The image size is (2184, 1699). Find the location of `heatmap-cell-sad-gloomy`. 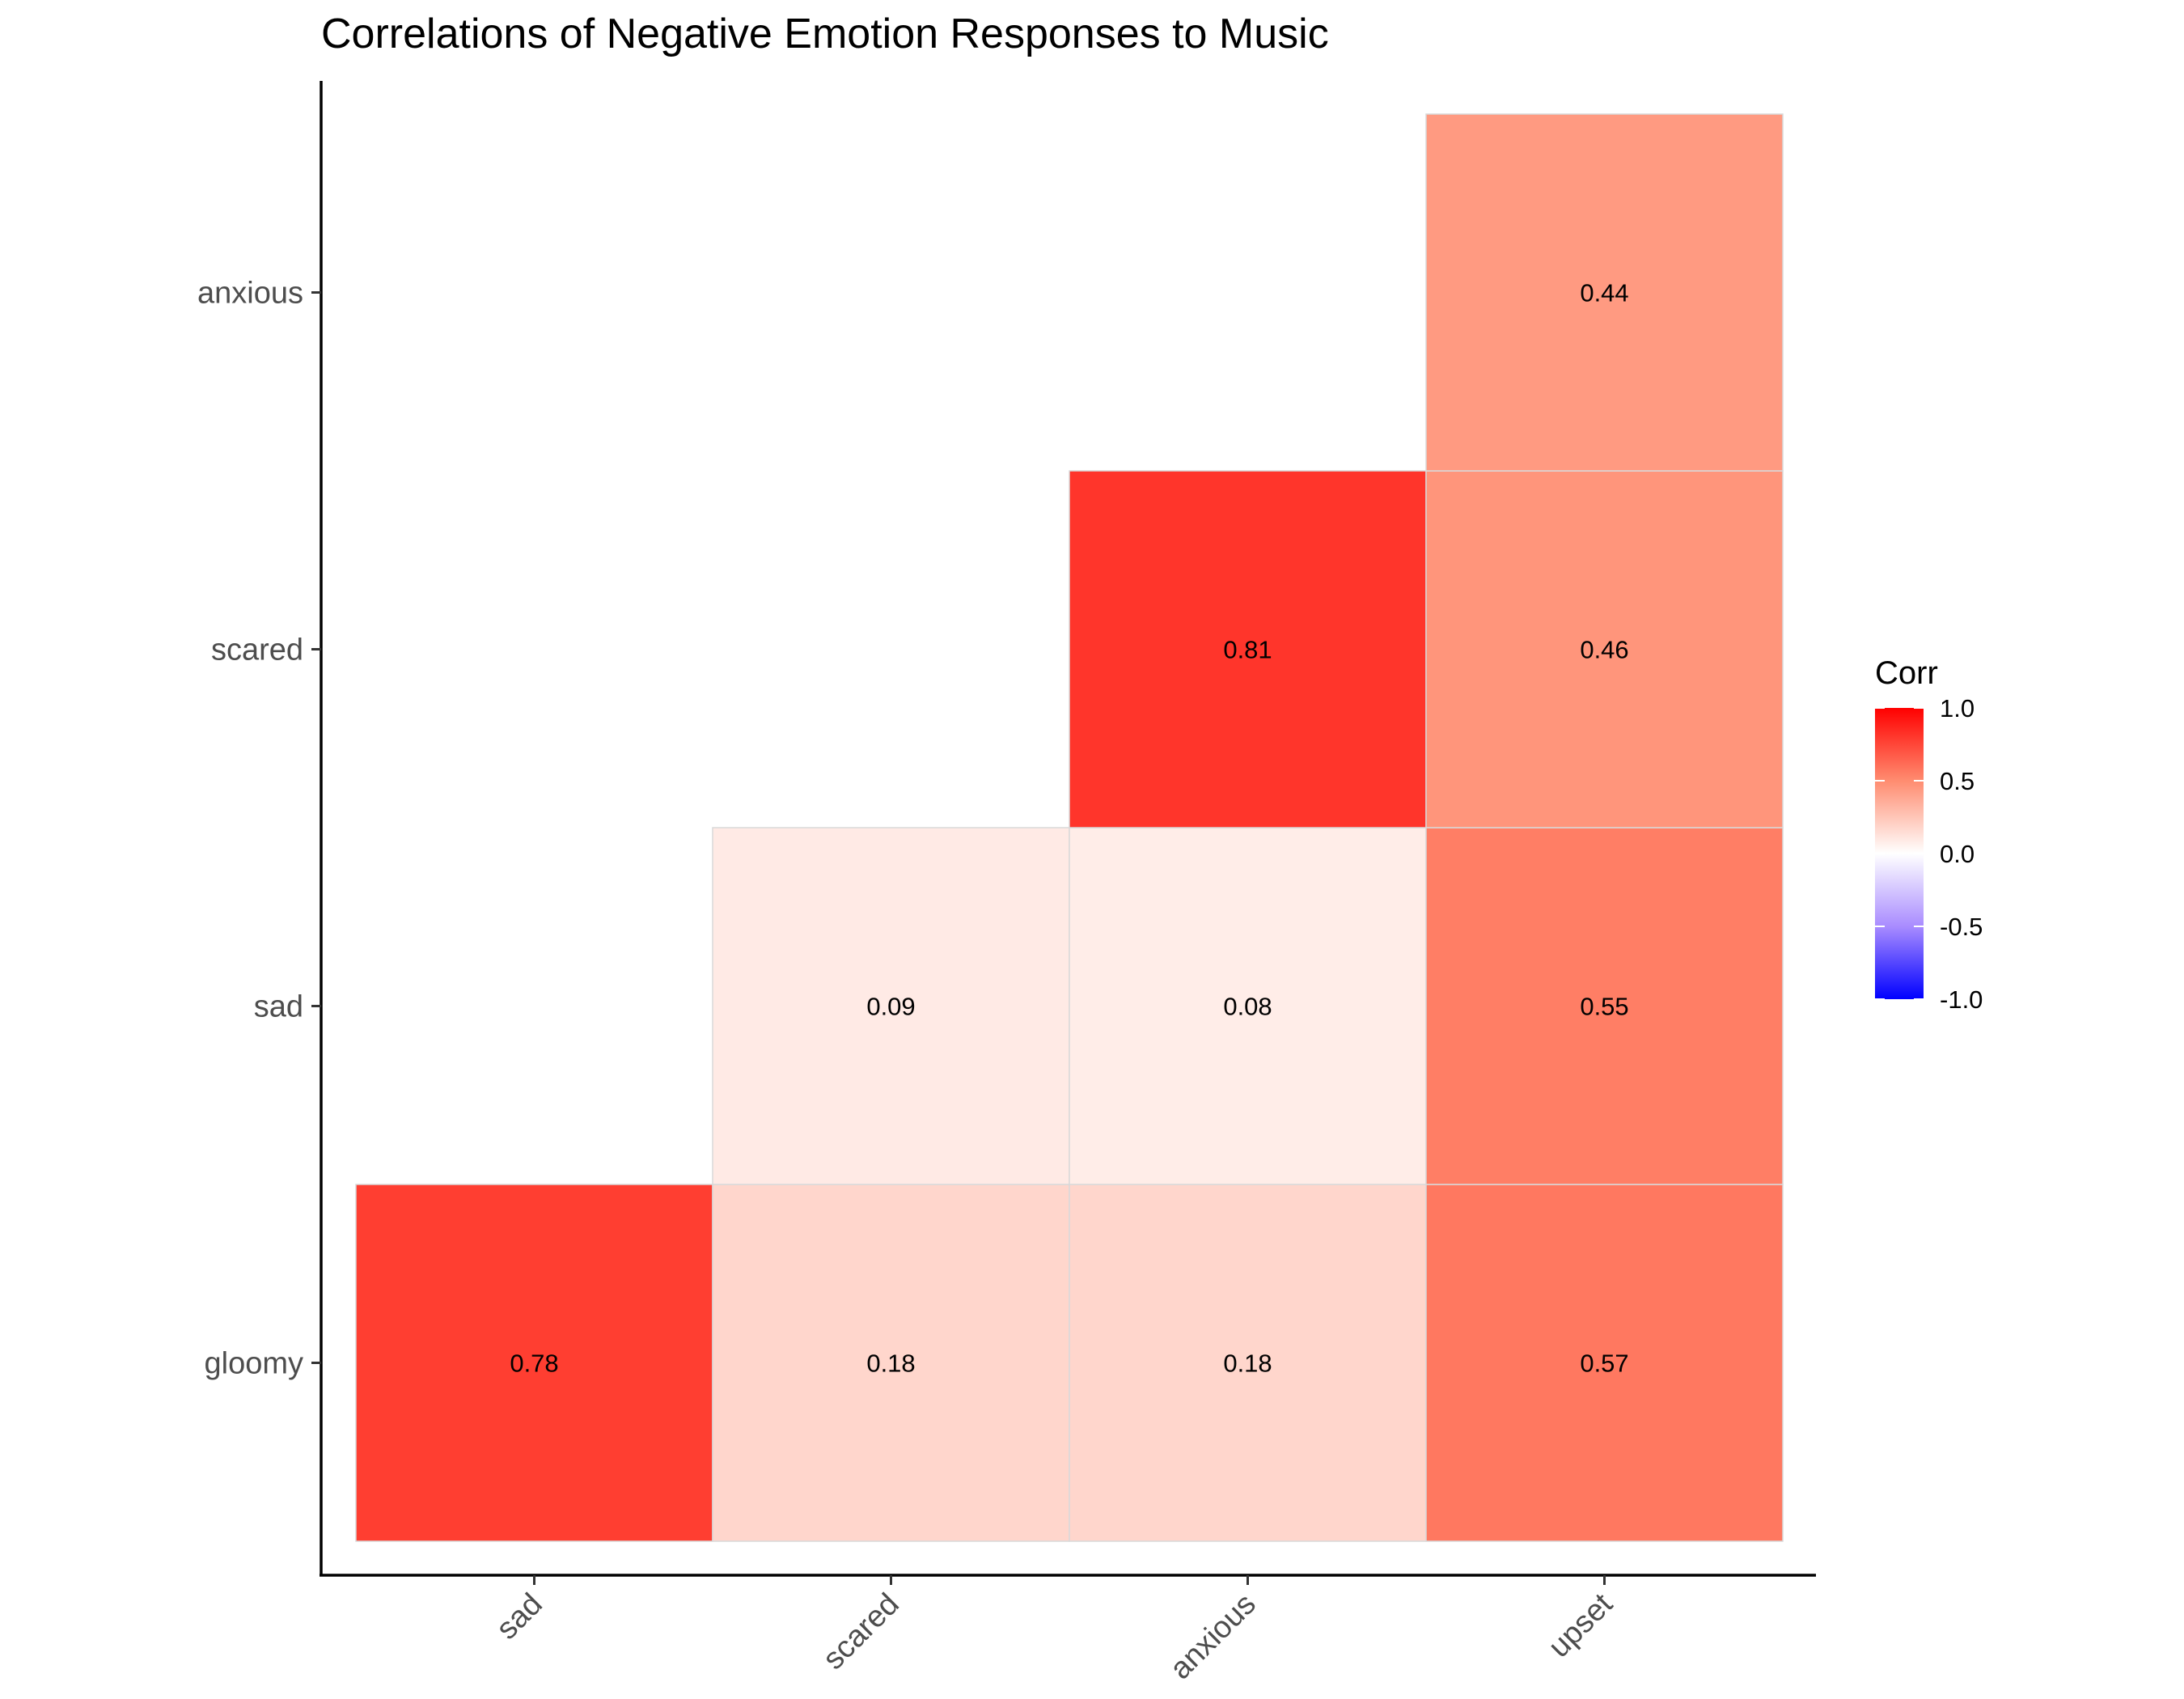

heatmap-cell-sad-gloomy is located at coordinates (534, 1363).